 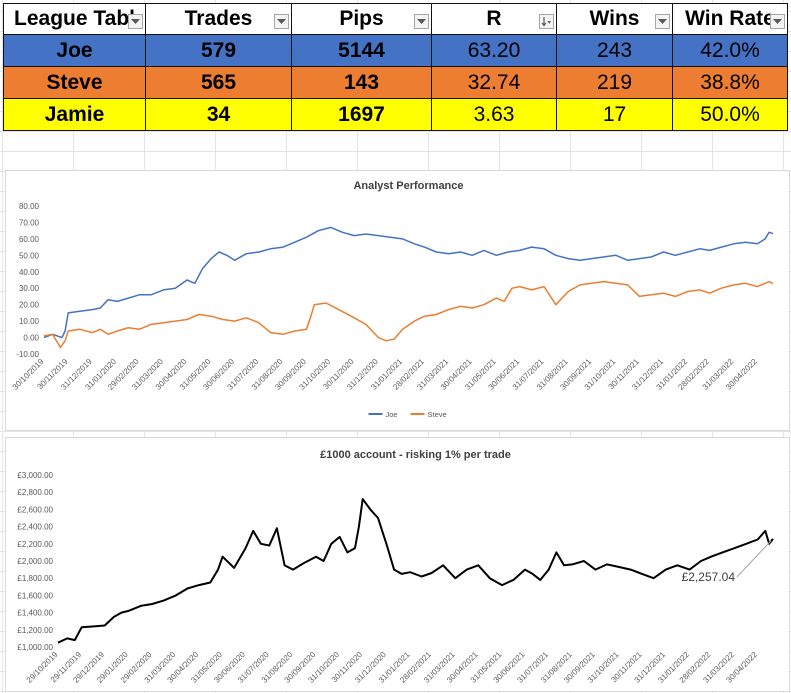 What do you see at coordinates (74, 82) in the screenshot?
I see `cell-name: Steve` at bounding box center [74, 82].